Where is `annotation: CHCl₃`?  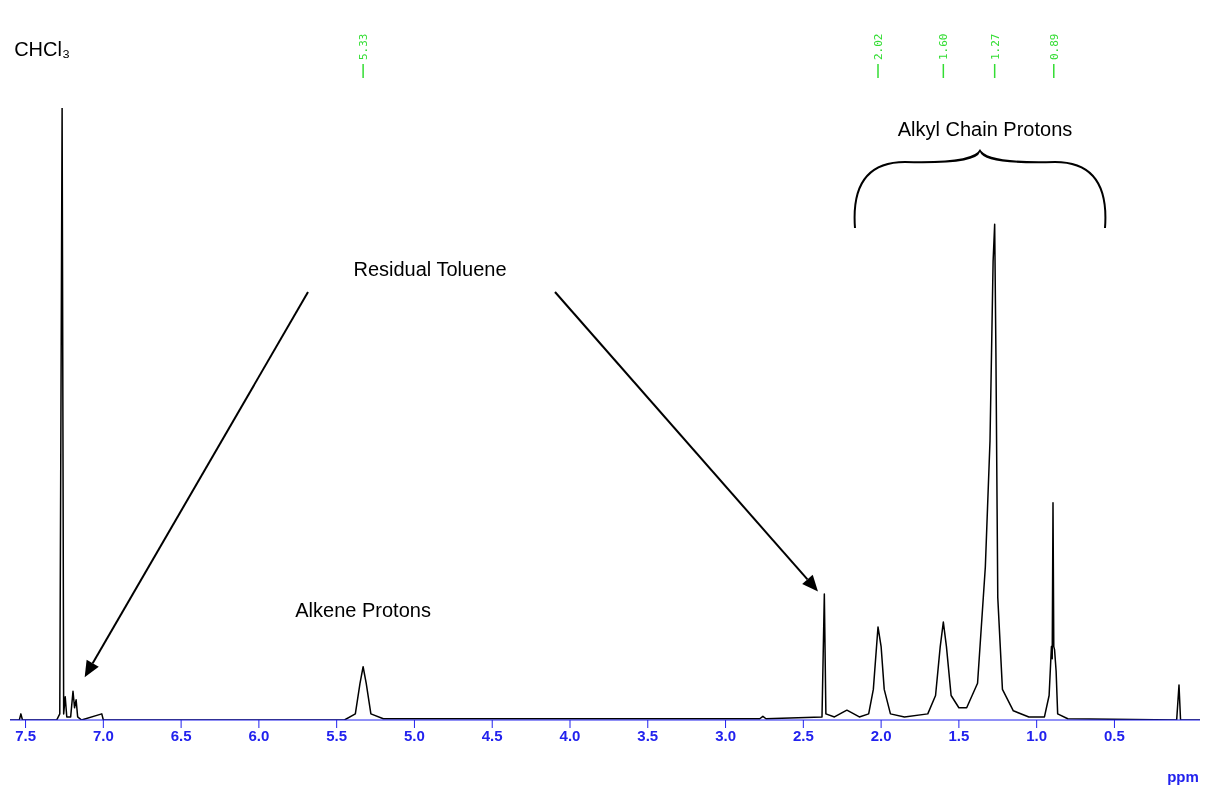
annotation: CHCl₃ is located at coordinates (42, 49).